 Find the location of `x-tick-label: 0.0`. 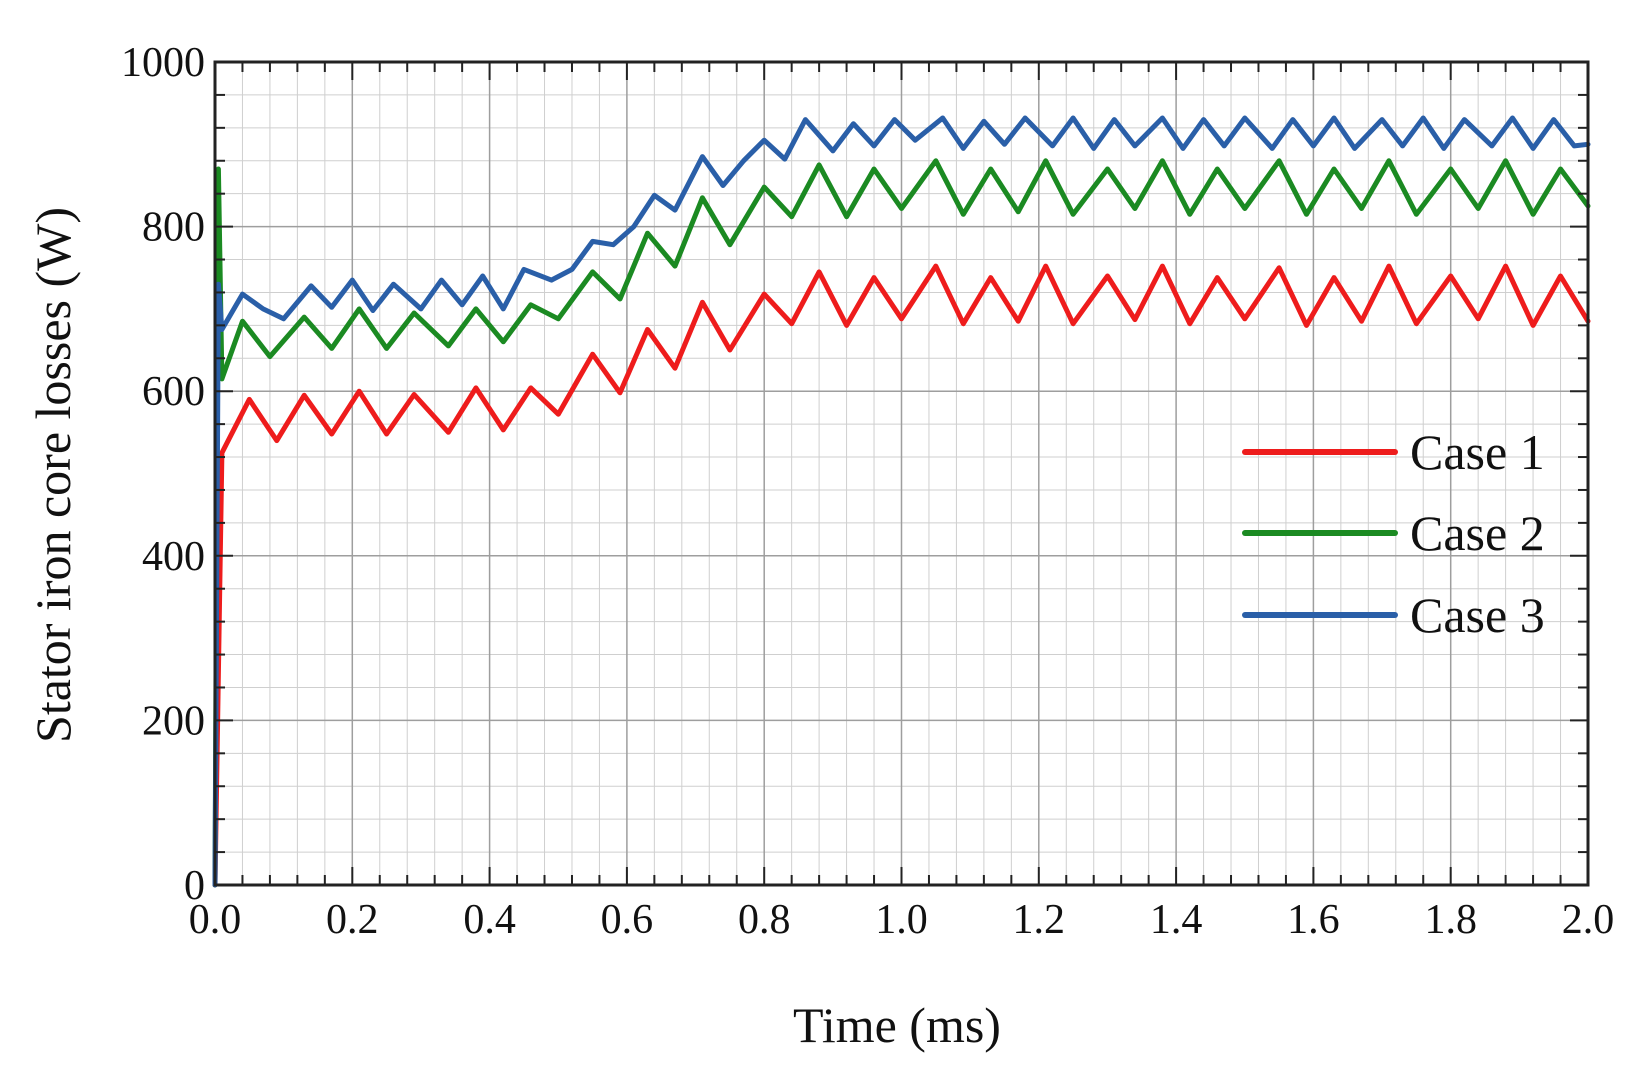

x-tick-label: 0.0 is located at coordinates (215, 920).